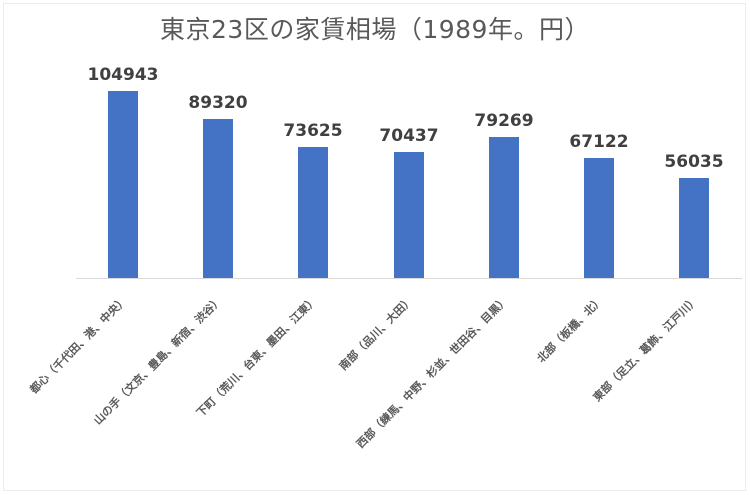 This screenshot has width=750, height=495. I want to click on chart-title: 東京23区の家賃相場（1989年。円）, so click(375, 29).